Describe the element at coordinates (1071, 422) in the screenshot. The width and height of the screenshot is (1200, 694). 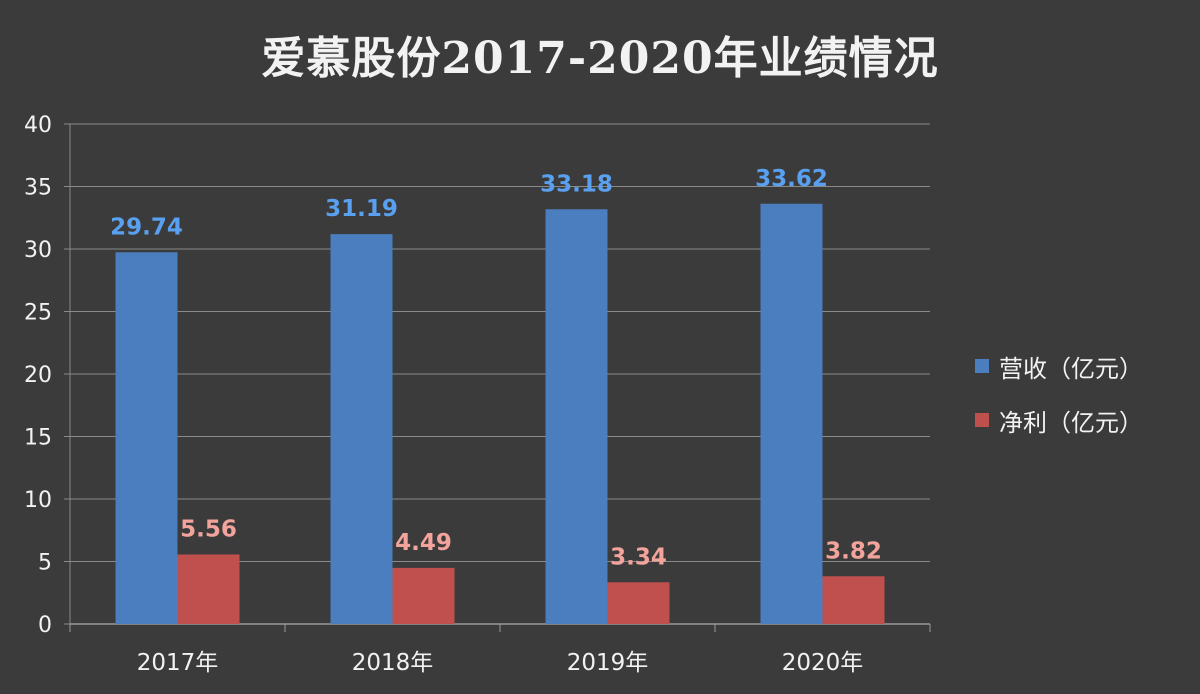
I see `legend-label-profit: 净利（亿元）` at that location.